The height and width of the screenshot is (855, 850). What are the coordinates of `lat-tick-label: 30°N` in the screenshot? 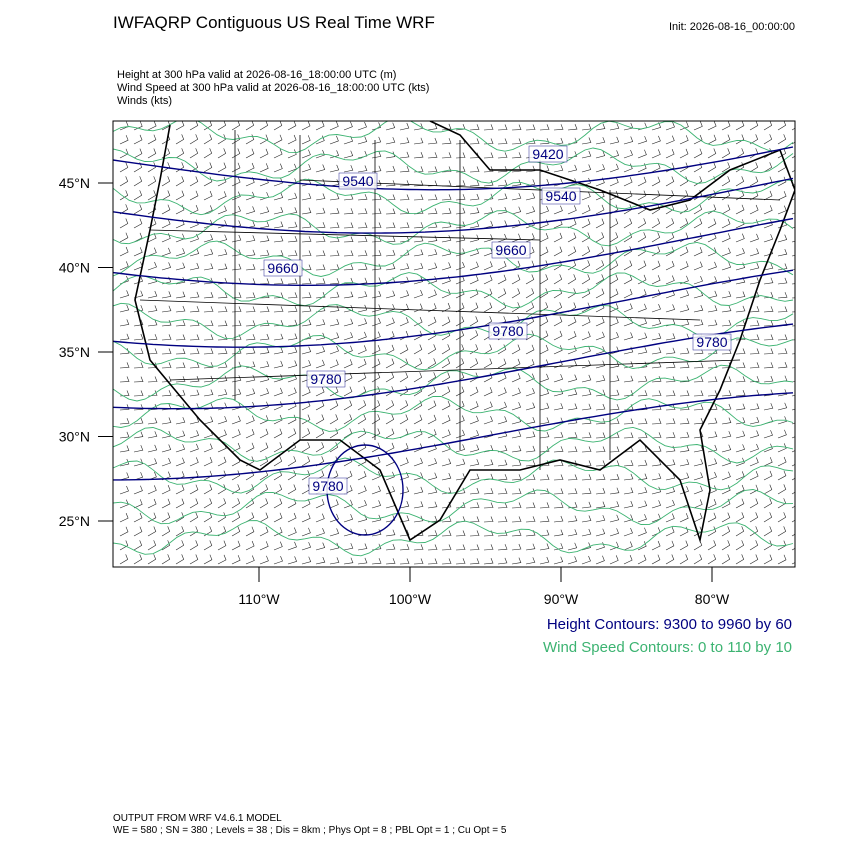 It's located at (74, 437).